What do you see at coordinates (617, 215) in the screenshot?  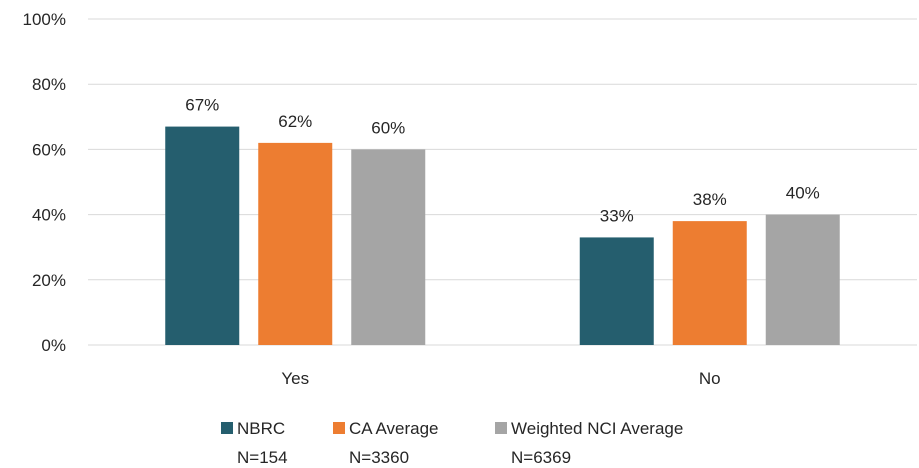 I see `data-label: 33%` at bounding box center [617, 215].